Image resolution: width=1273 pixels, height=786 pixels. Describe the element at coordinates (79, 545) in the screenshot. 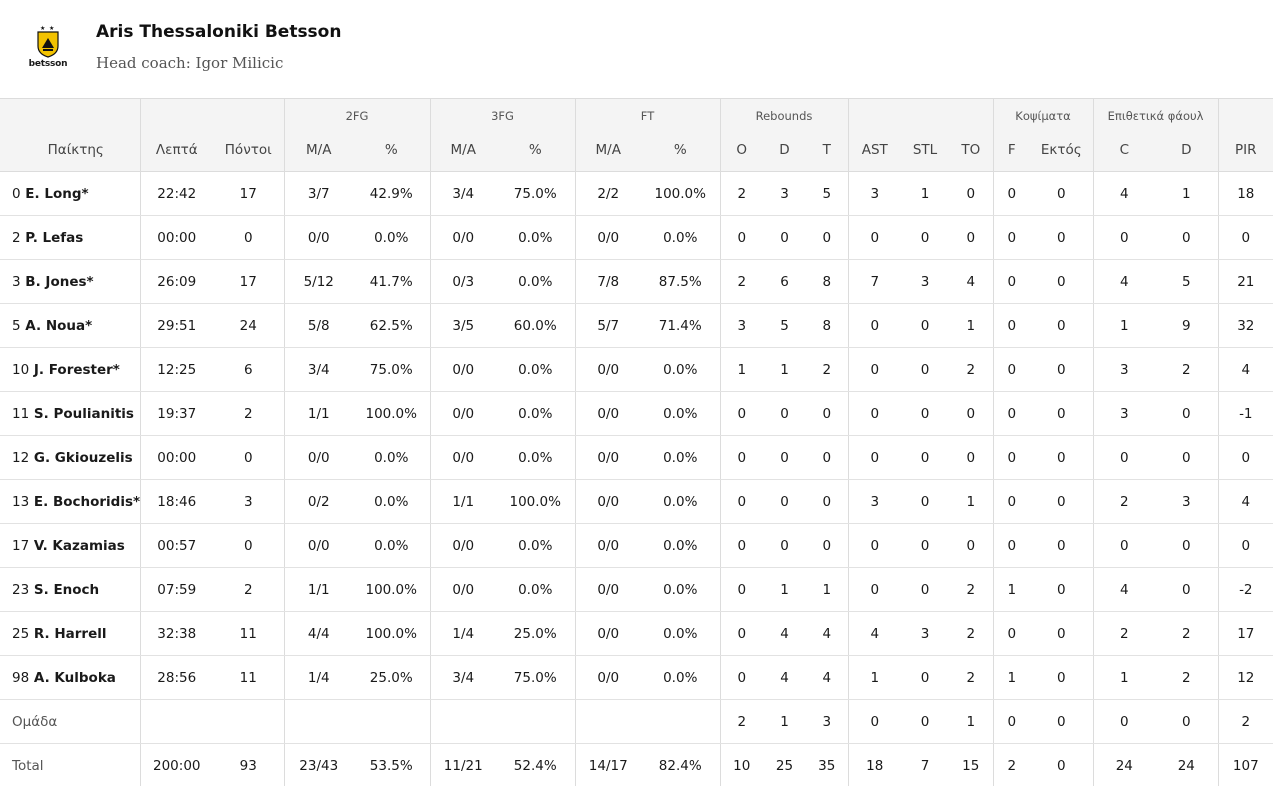

I see `player-name: V. Kazamias` at that location.